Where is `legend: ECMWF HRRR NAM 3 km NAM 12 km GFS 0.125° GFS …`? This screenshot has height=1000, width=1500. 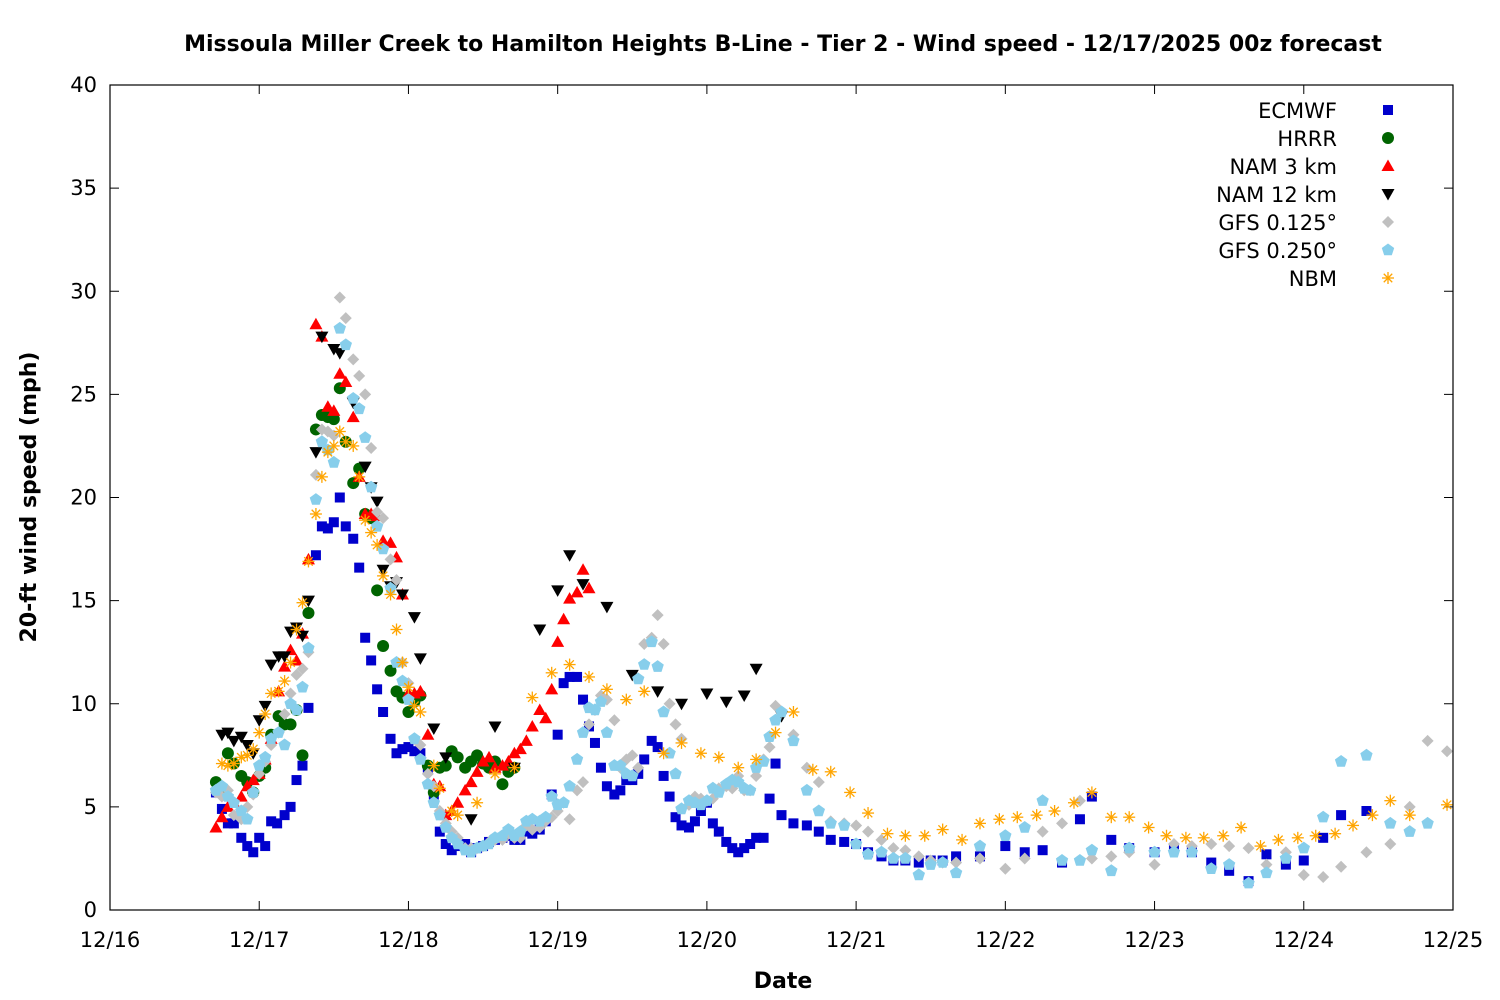 legend: ECMWF HRRR NAM 3 km NAM 12 km GFS 0.125° GFS … is located at coordinates (1305, 195).